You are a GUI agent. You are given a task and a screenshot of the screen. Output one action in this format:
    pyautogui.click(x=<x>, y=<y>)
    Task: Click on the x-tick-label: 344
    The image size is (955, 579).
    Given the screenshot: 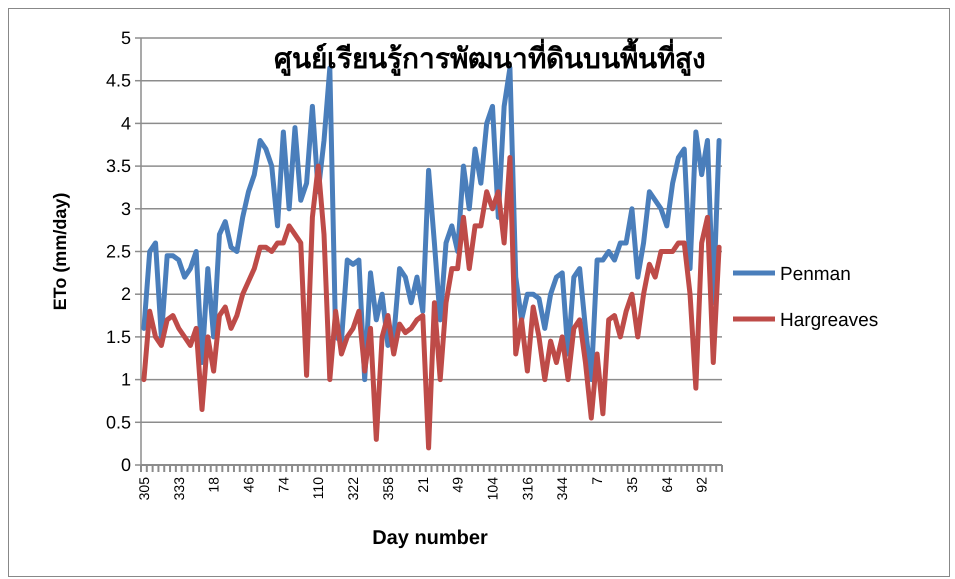 What is the action you would take?
    pyautogui.click(x=562, y=488)
    